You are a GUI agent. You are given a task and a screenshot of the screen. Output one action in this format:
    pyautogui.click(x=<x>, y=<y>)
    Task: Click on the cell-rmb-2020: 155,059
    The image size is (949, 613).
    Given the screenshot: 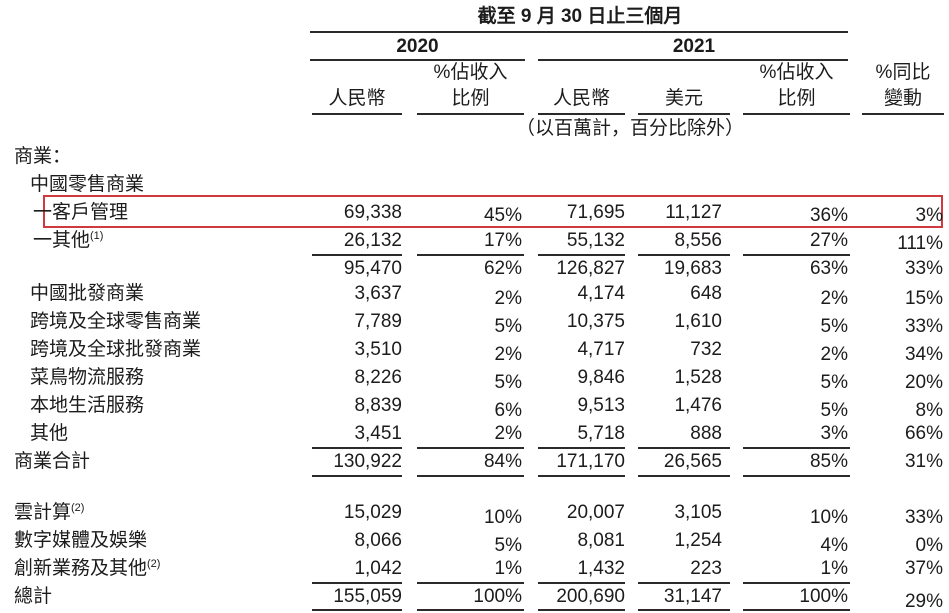 What is the action you would take?
    pyautogui.click(x=367, y=596)
    